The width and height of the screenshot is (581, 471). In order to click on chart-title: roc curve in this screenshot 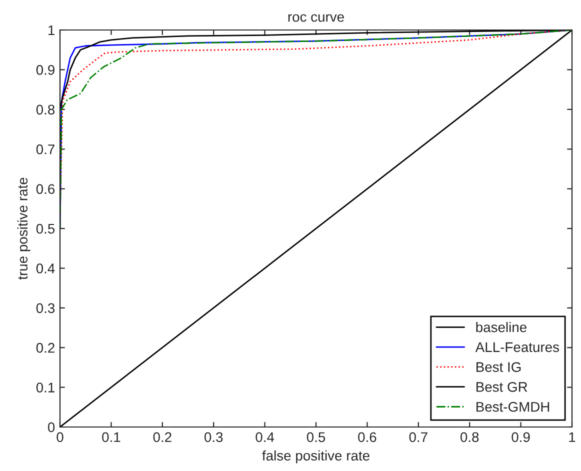, I will do `click(316, 18)`.